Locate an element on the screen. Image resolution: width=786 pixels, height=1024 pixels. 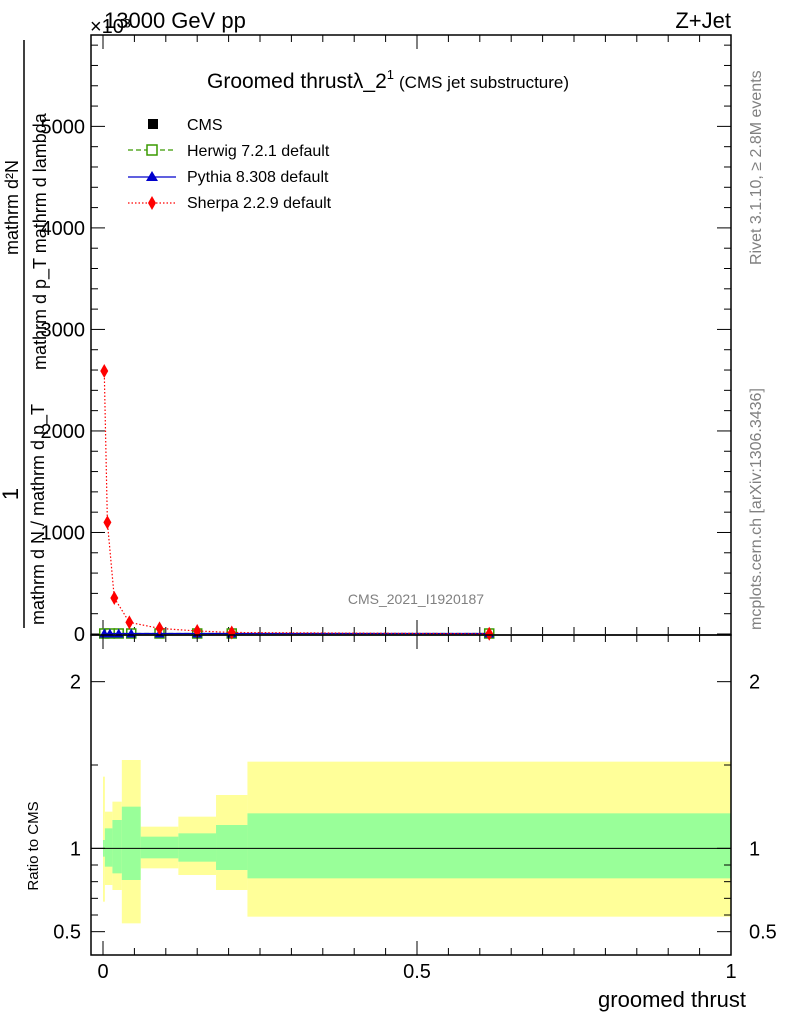
x-tick-label: 0.5 is located at coordinates (417, 972).